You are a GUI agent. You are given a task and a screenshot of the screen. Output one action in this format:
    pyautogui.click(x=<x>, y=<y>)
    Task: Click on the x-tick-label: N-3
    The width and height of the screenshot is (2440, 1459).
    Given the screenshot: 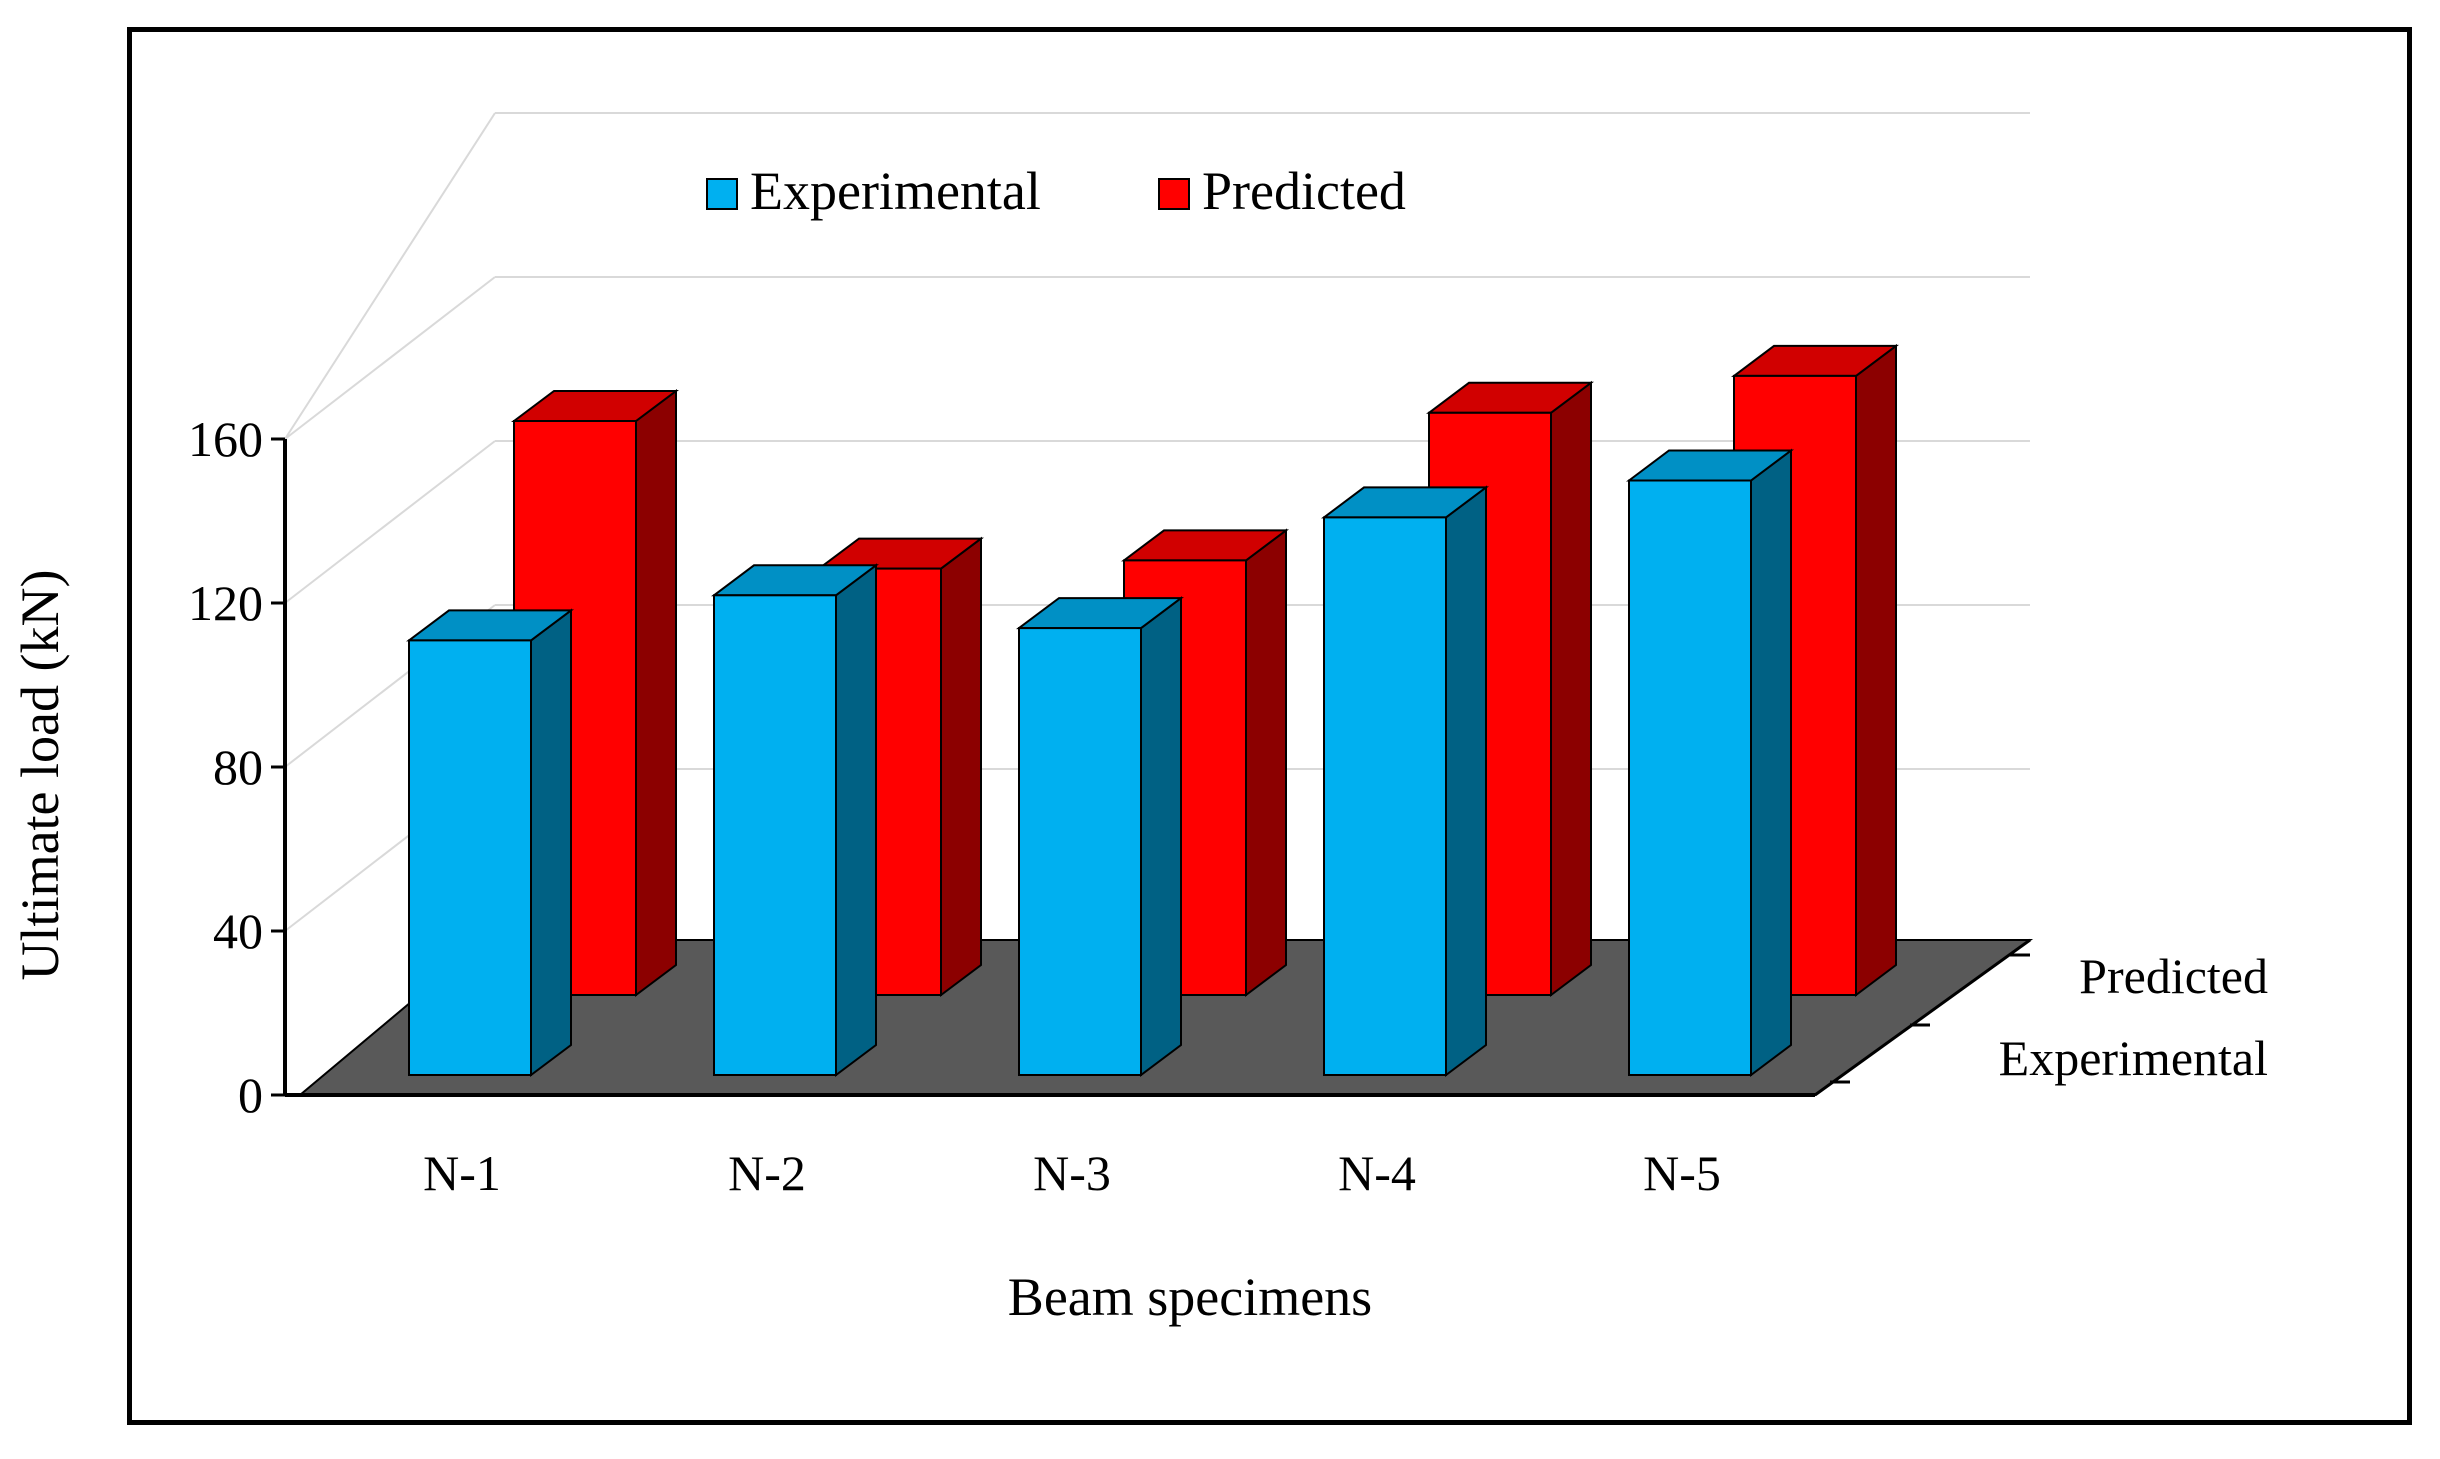 What is the action you would take?
    pyautogui.click(x=1072, y=1173)
    